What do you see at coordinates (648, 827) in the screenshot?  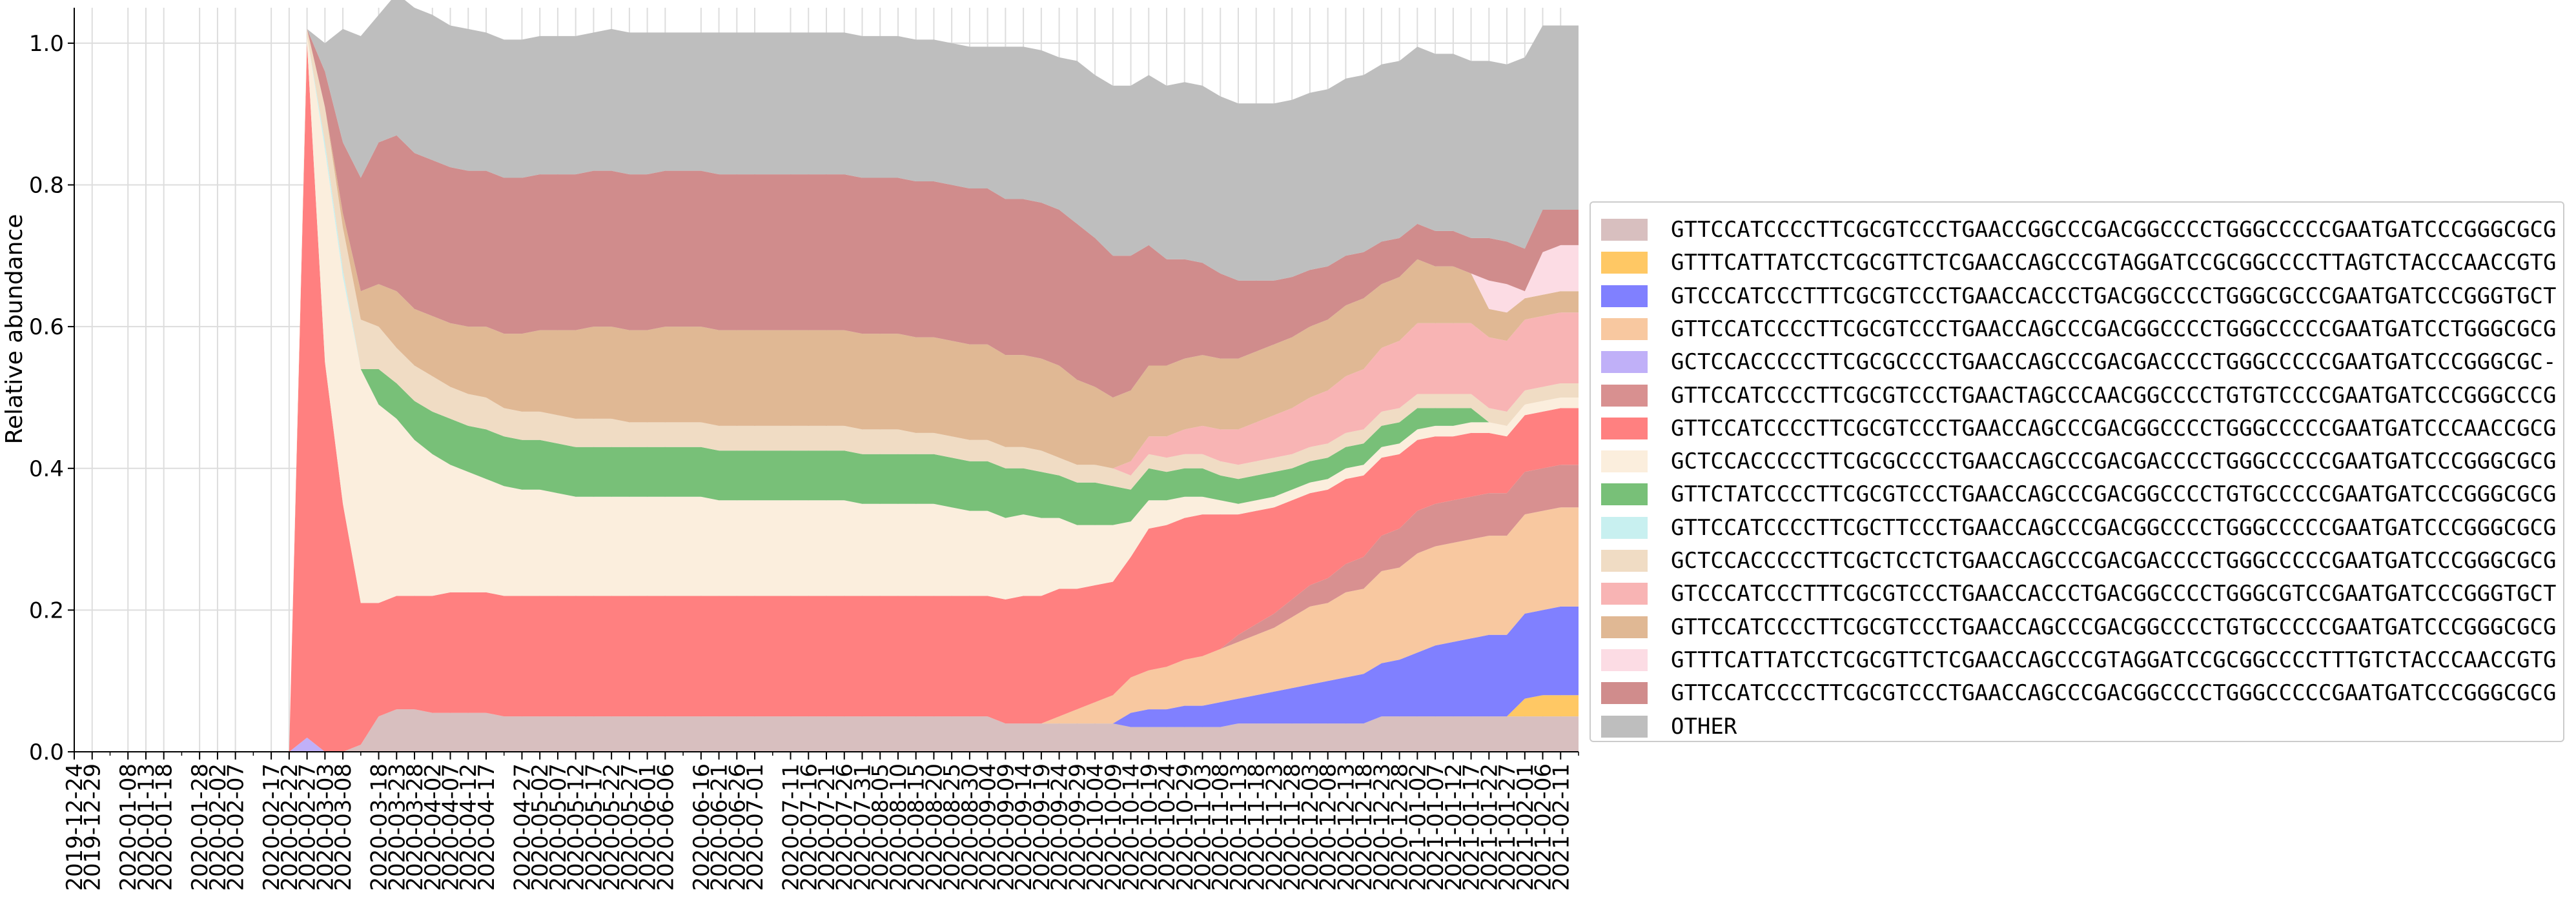 I see `x-tick-label: 2020-06-01` at bounding box center [648, 827].